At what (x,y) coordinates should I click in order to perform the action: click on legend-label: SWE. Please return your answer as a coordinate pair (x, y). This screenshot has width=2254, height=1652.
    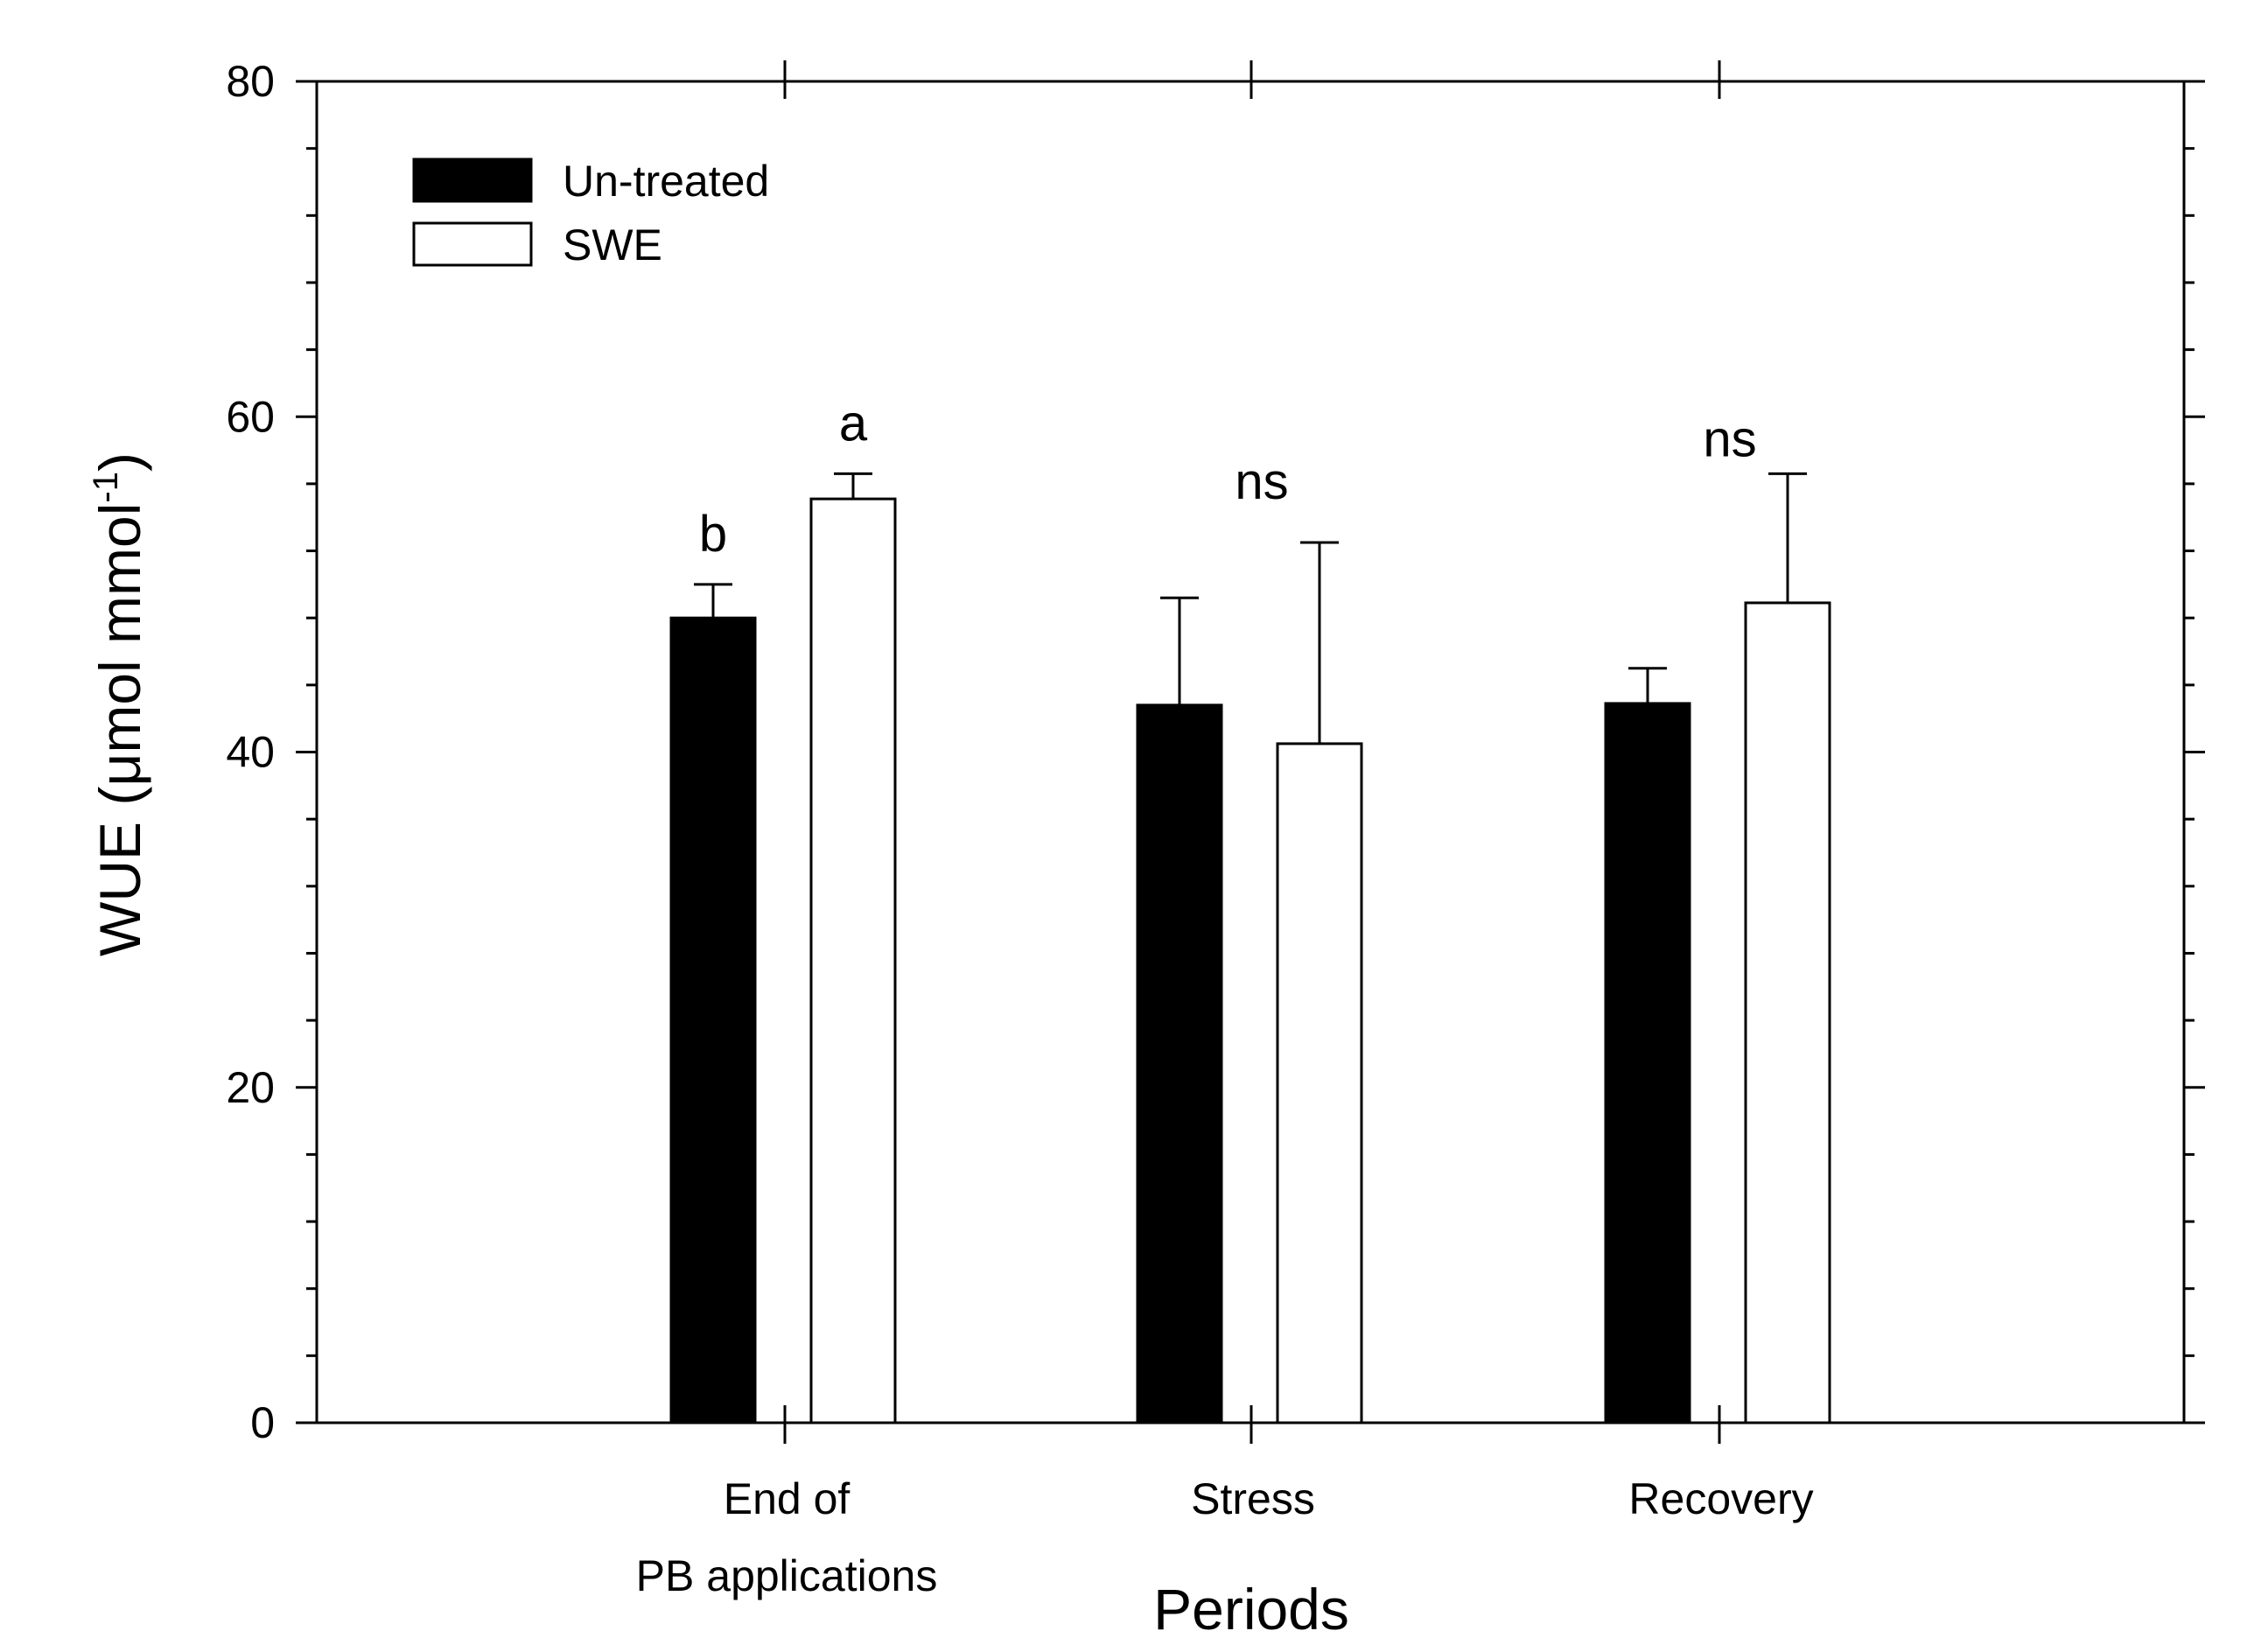
    Looking at the image, I should click on (612, 245).